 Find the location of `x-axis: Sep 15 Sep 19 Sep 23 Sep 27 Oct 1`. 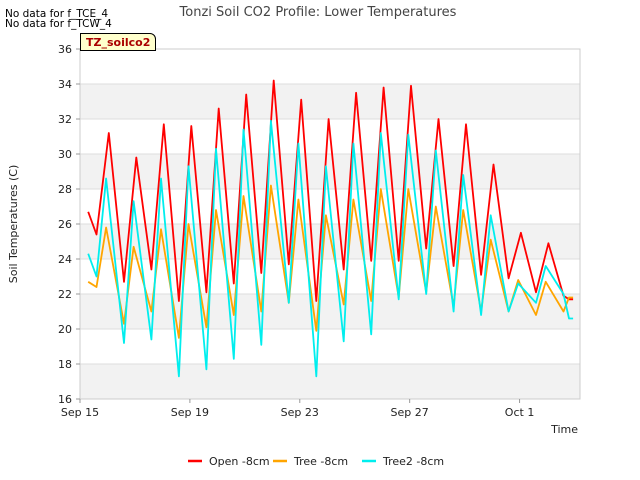

x-axis: Sep 15 Sep 19 Sep 23 Sep 27 Oct 1 is located at coordinates (297, 409).